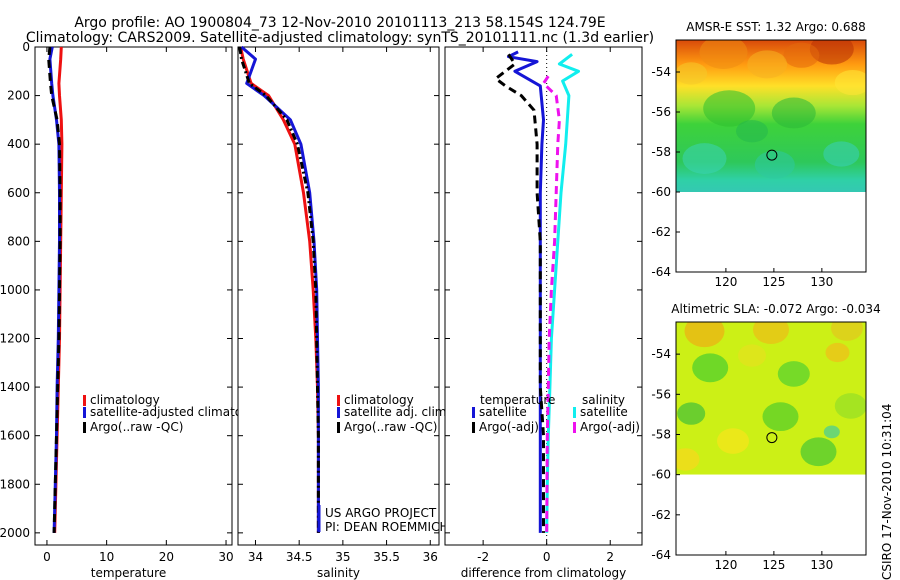 This screenshot has height=580, width=900. What do you see at coordinates (725, 565) in the screenshot?
I see `sla-map-xtick-label: 120` at bounding box center [725, 565].